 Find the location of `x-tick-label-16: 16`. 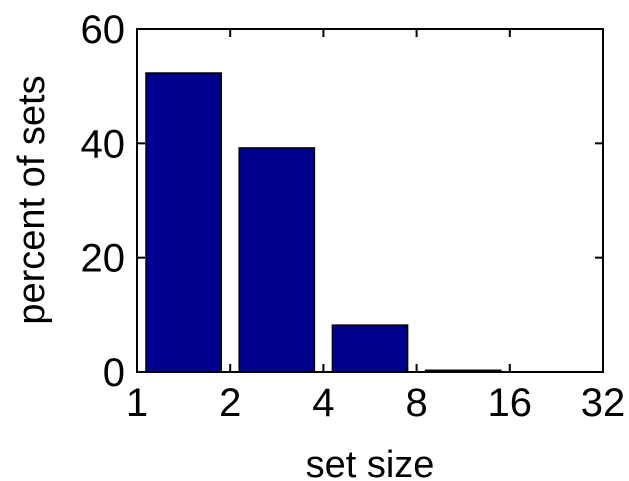

x-tick-label-16: 16 is located at coordinates (510, 403).